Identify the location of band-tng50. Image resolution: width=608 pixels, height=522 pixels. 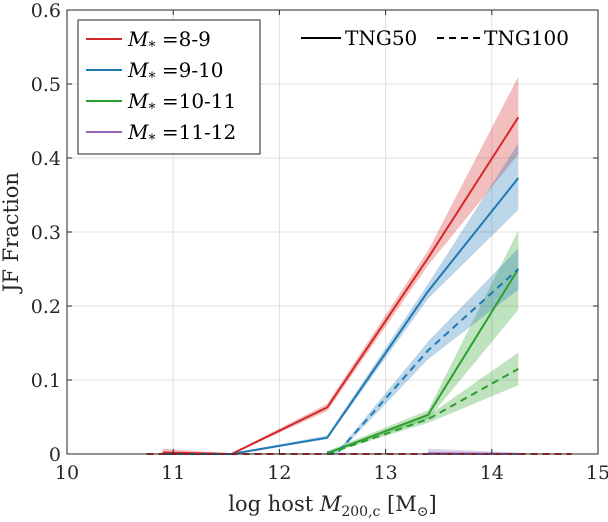
(423, 342).